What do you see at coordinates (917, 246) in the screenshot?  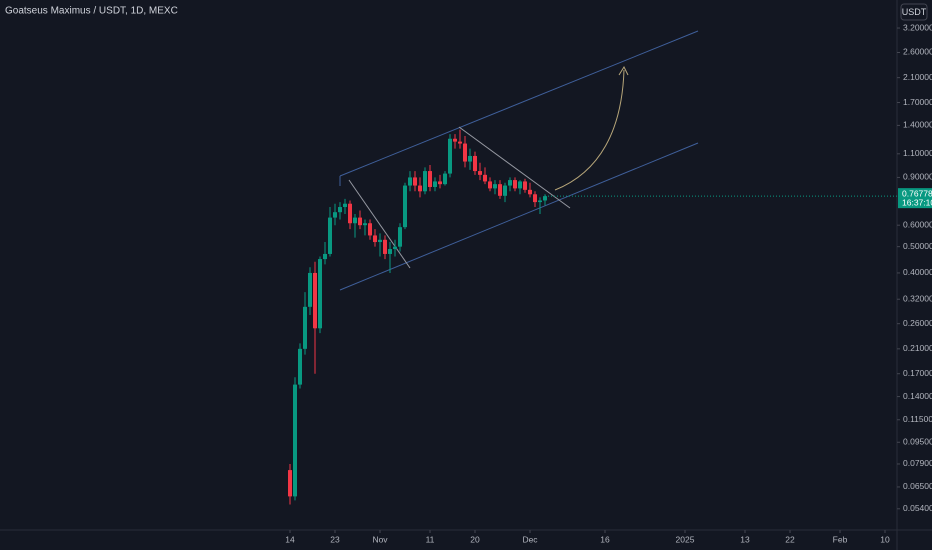 I see `y-tick-label: 0.50000` at bounding box center [917, 246].